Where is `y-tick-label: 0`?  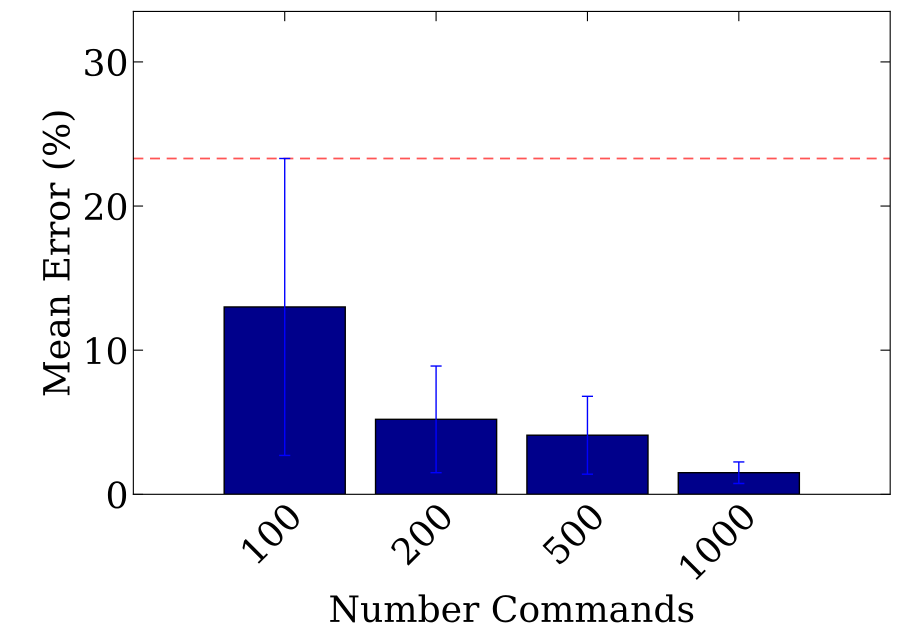 y-tick-label: 0 is located at coordinates (117, 495).